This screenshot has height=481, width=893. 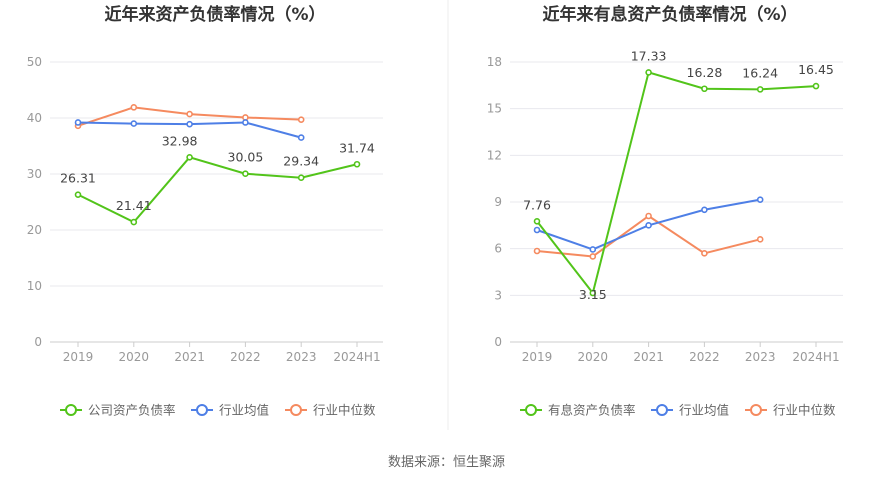 What do you see at coordinates (760, 357) in the screenshot?
I see `chart2-x-tick-label: 2023` at bounding box center [760, 357].